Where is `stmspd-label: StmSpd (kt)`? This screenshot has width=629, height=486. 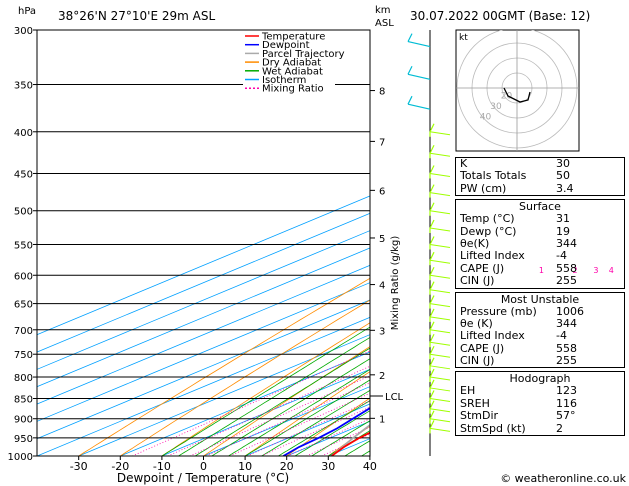 stmspd-label: StmSpd (kt) is located at coordinates (493, 428).